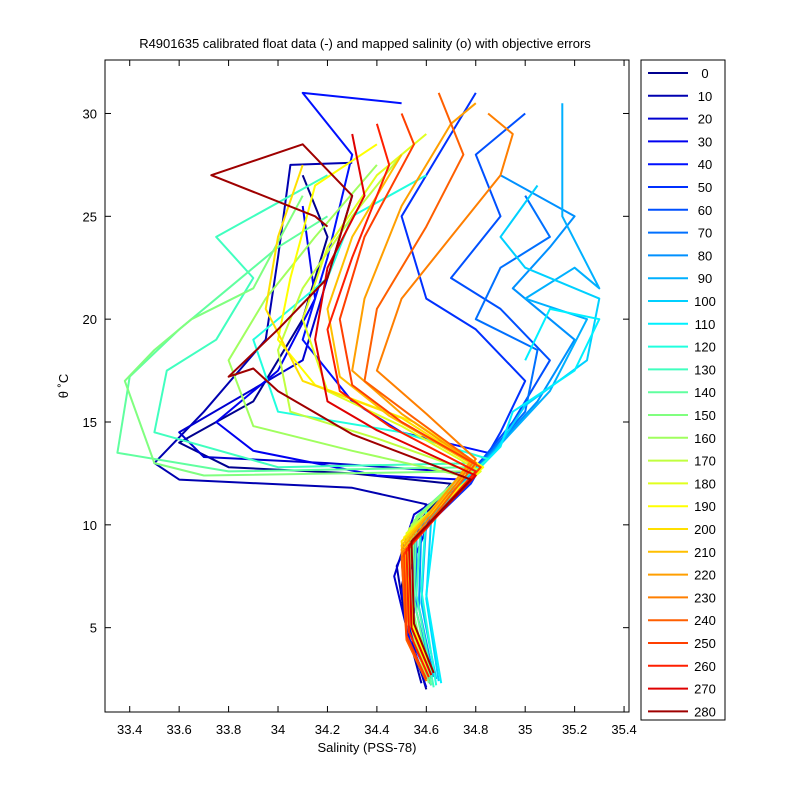 The height and width of the screenshot is (800, 800). Describe the element at coordinates (90, 216) in the screenshot. I see `y-tick-label: 25` at that location.